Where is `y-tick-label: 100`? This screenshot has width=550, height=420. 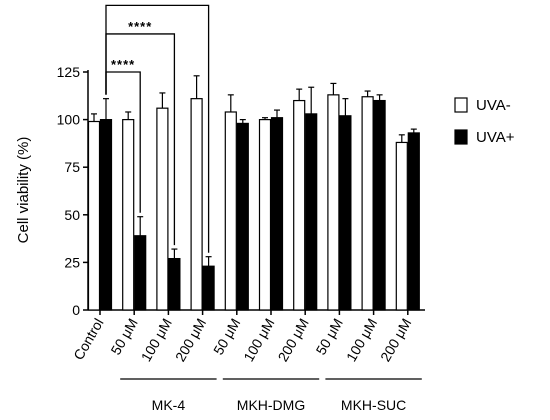
y-tick-label: 100 is located at coordinates (69, 120).